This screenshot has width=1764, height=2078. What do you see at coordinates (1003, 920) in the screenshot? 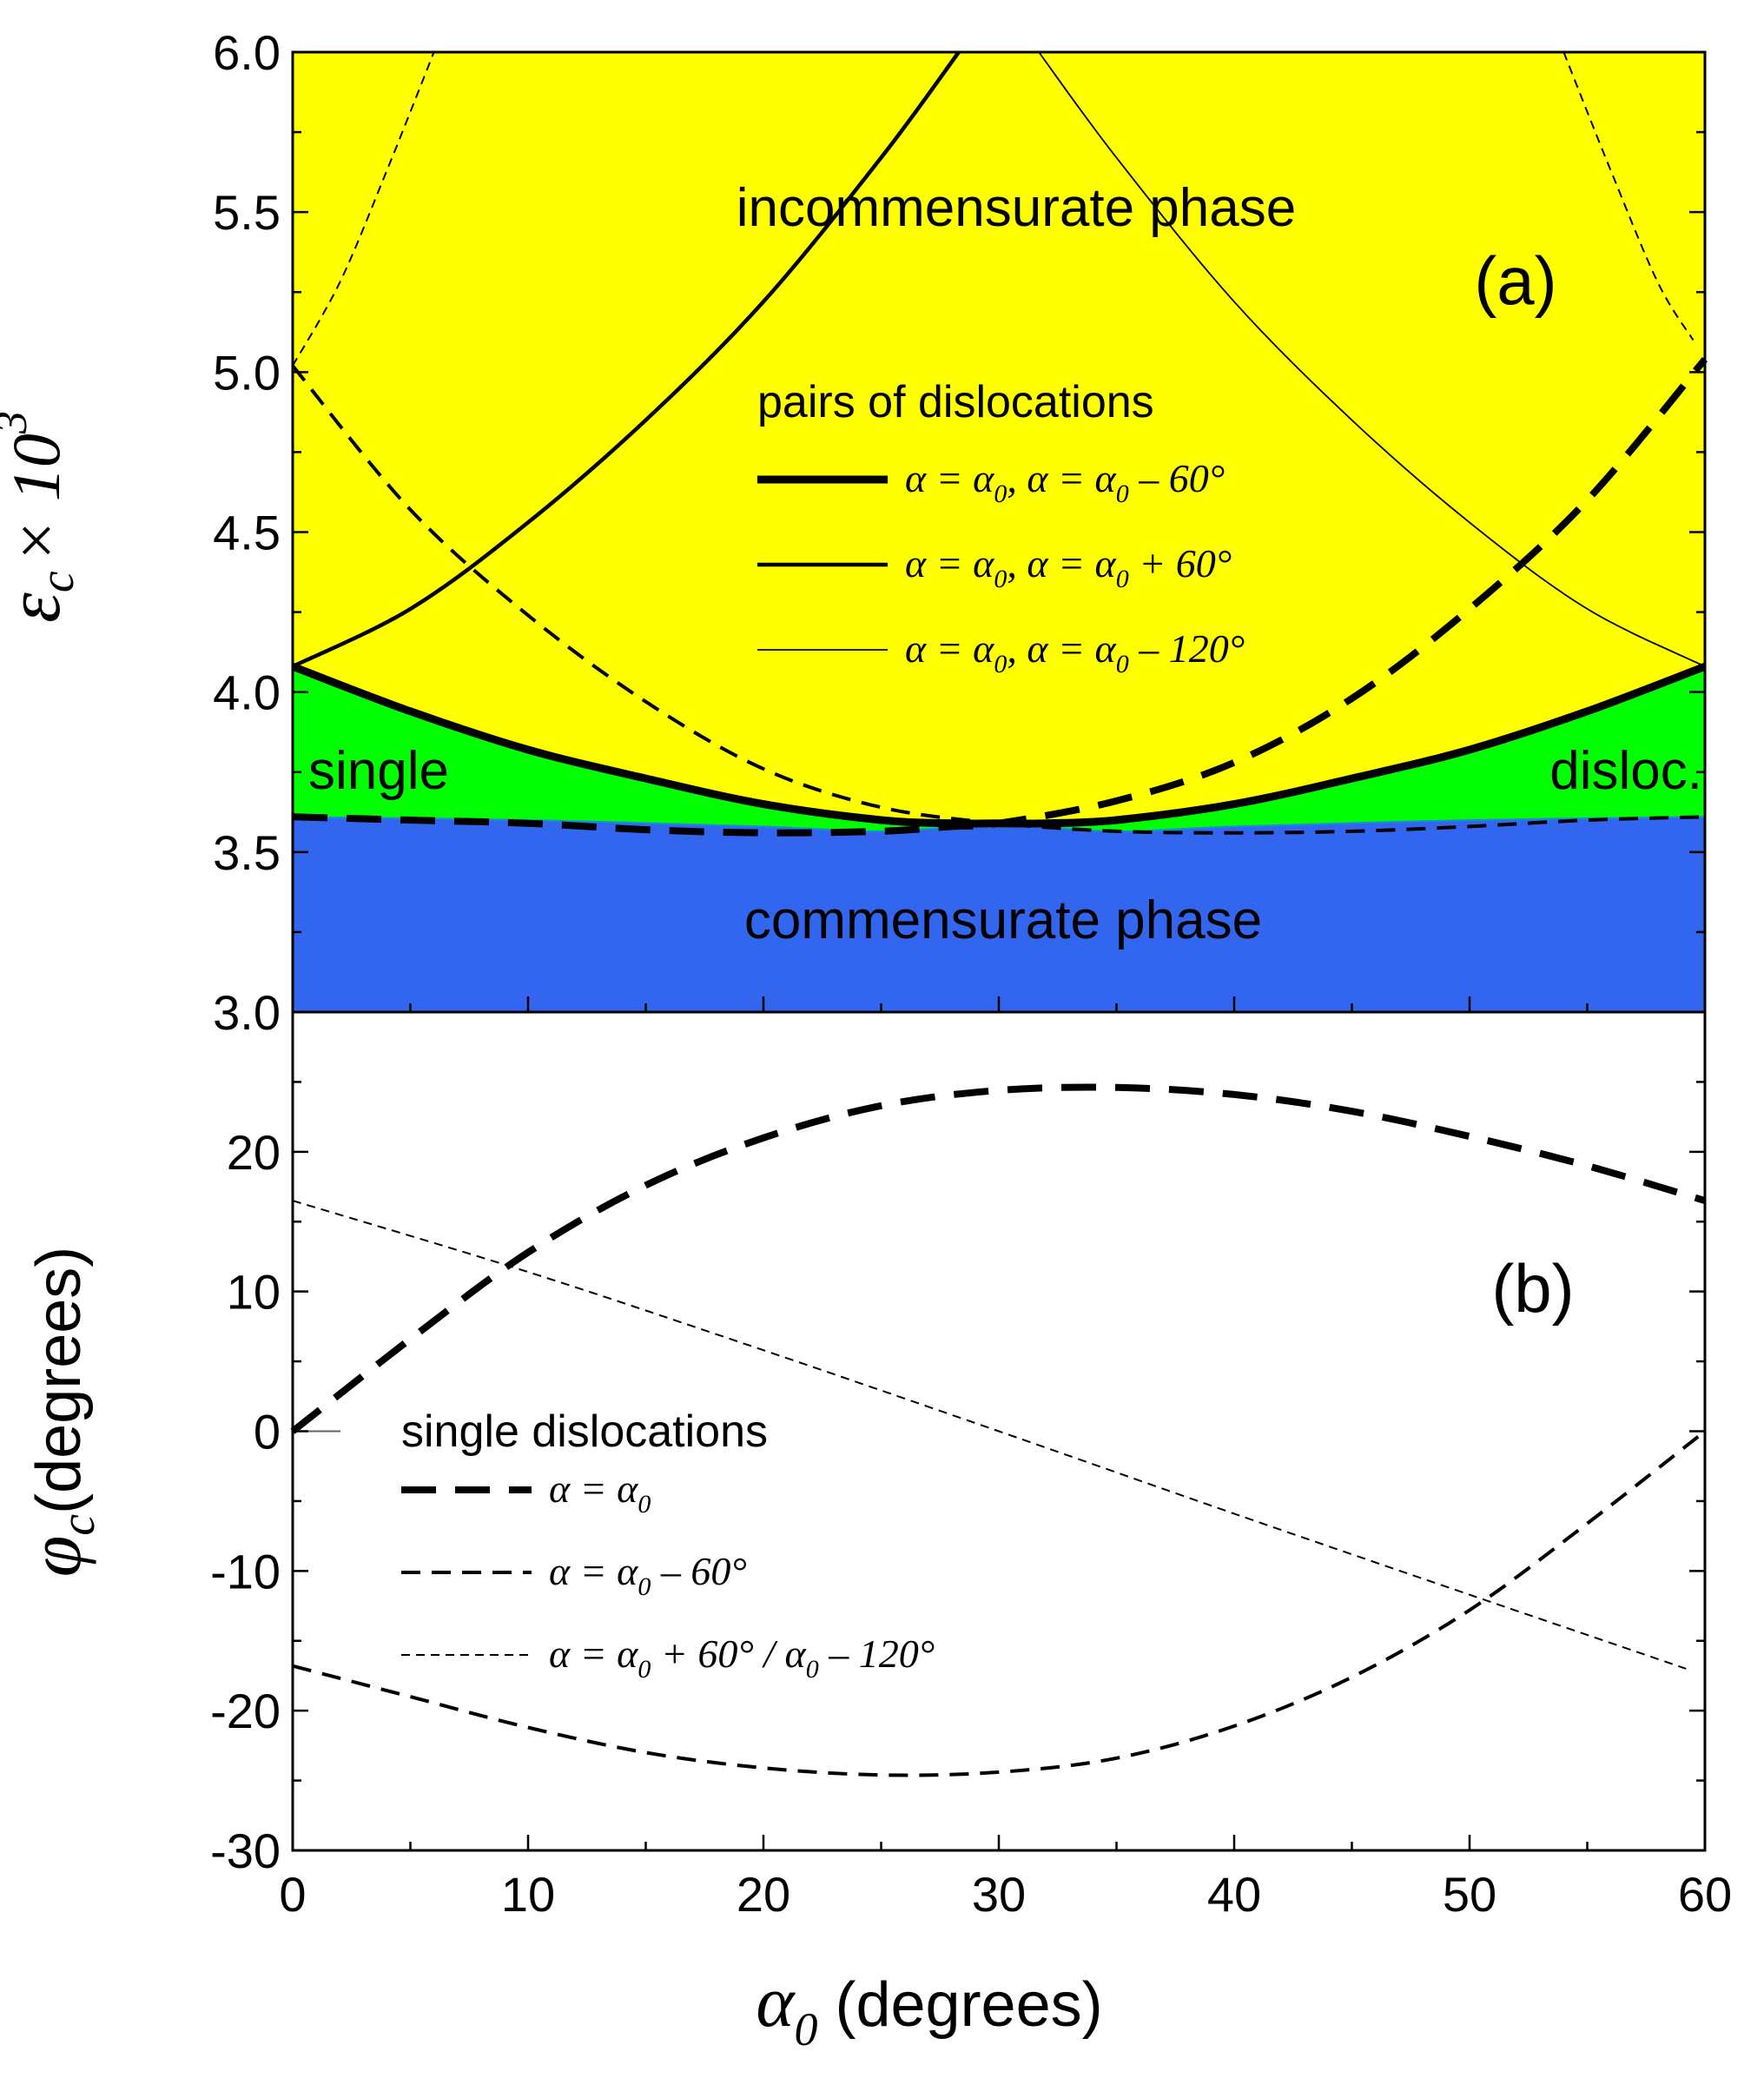
I see `commensurate-label: commensurate phase` at bounding box center [1003, 920].